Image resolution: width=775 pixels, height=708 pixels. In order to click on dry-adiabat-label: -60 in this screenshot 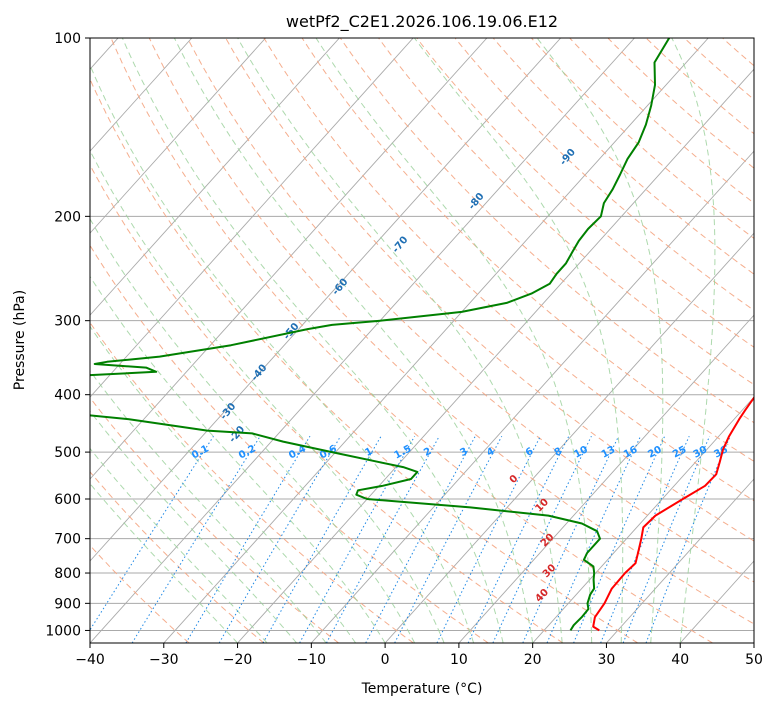, I will do `click(340, 287)`.